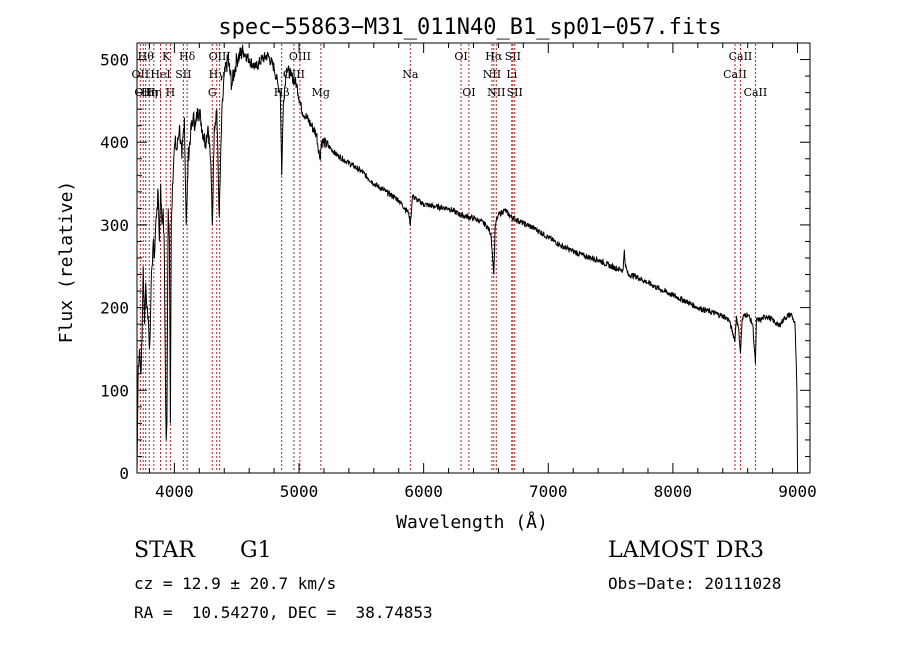 This screenshot has width=900, height=649. What do you see at coordinates (513, 56) in the screenshot?
I see `marker-label-24: SII` at bounding box center [513, 56].